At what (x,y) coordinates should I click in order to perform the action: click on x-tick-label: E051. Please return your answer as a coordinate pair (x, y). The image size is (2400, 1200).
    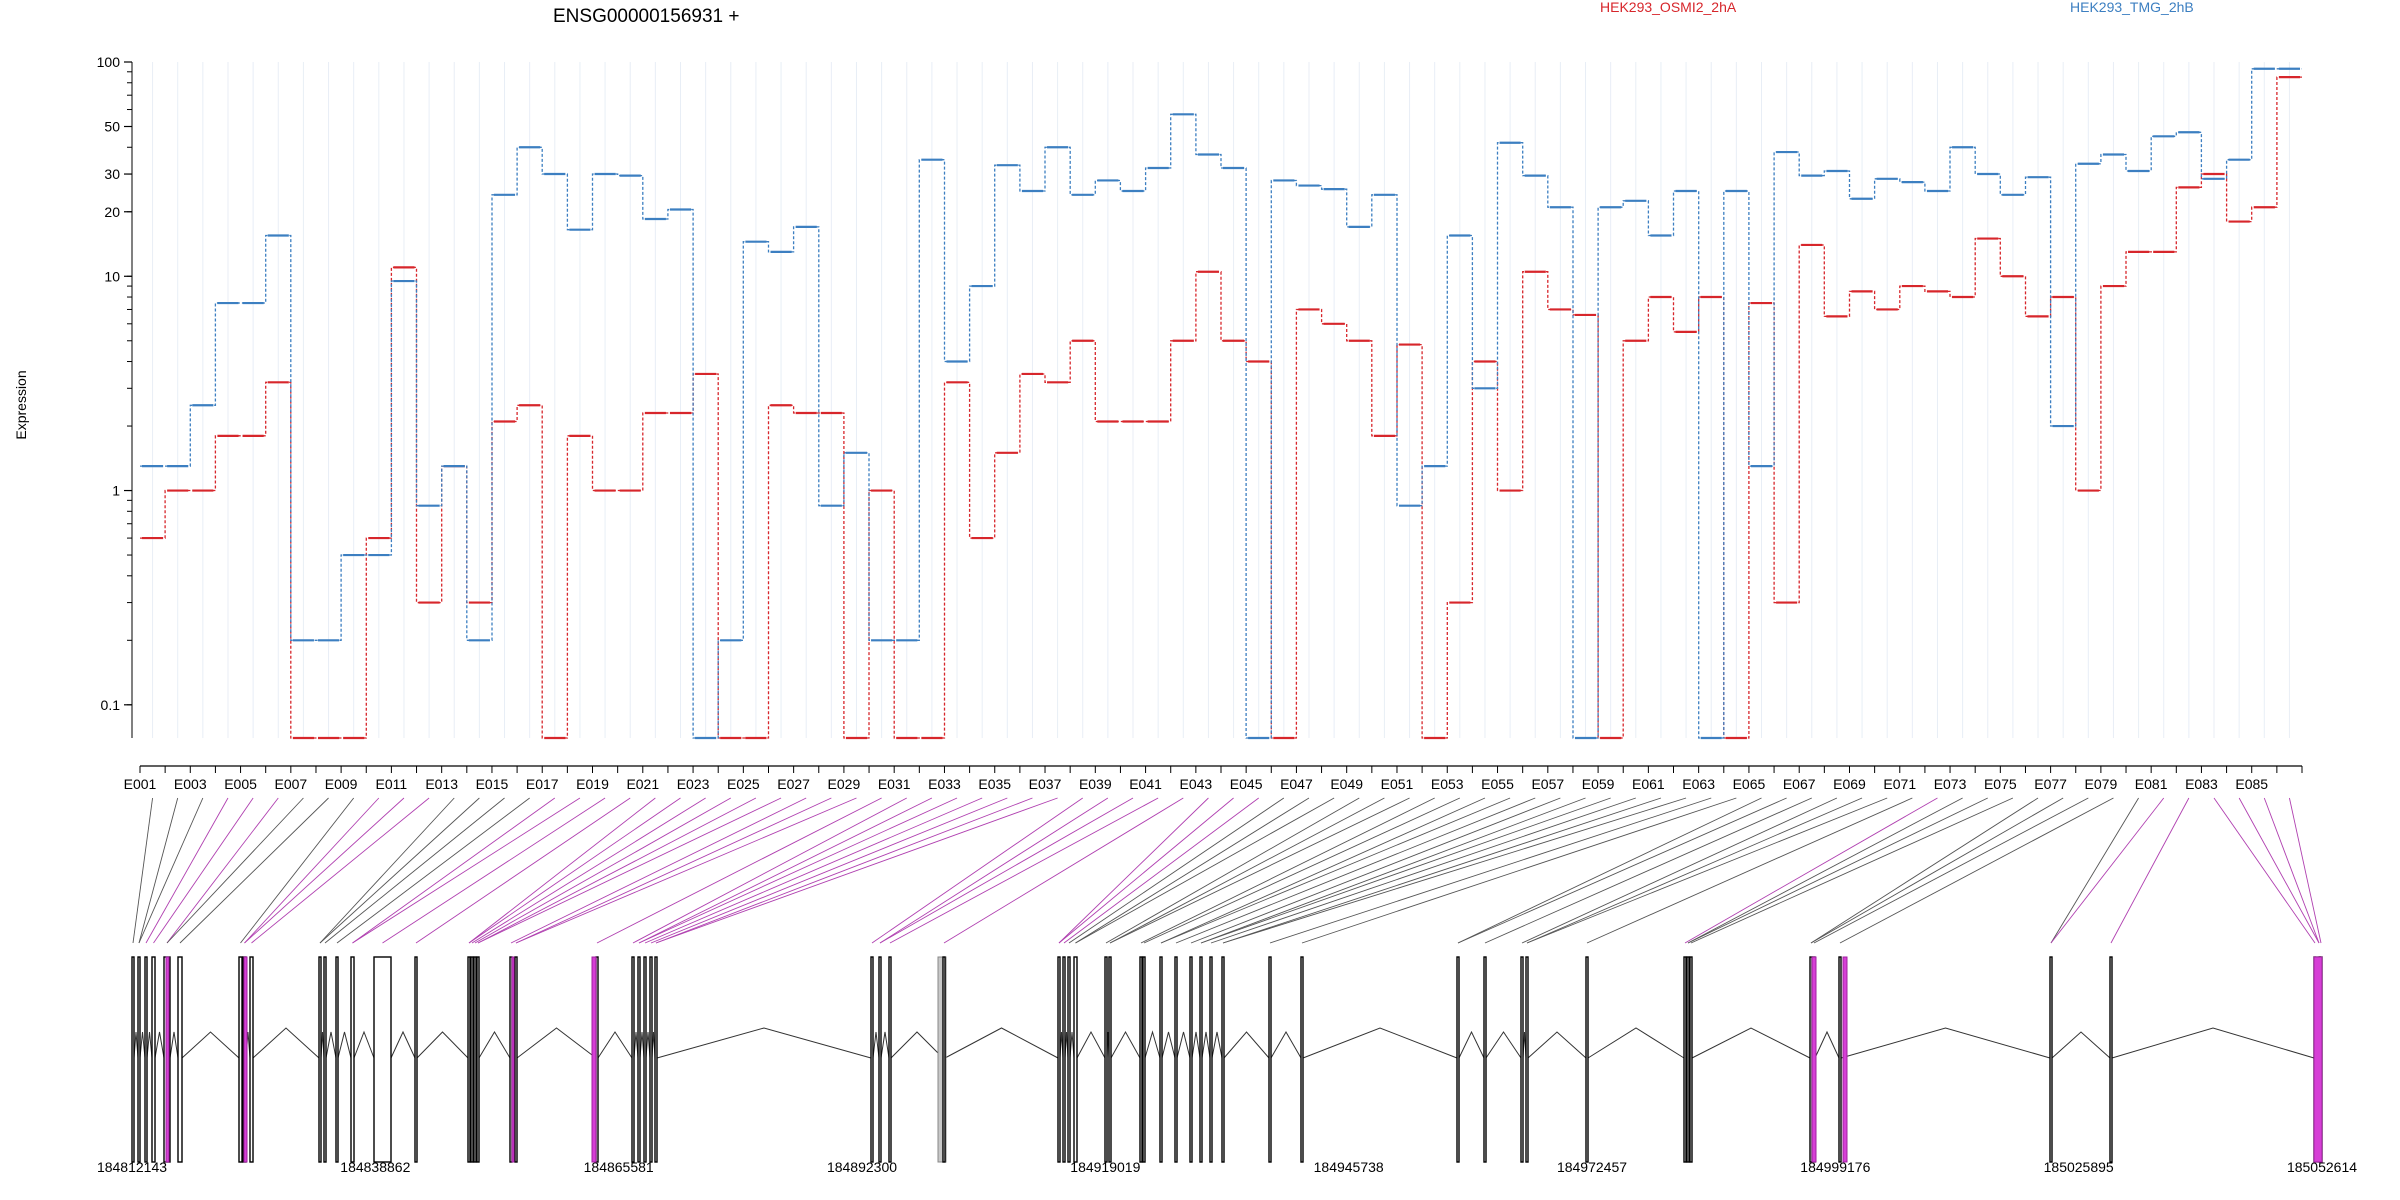
    Looking at the image, I should click on (1397, 784).